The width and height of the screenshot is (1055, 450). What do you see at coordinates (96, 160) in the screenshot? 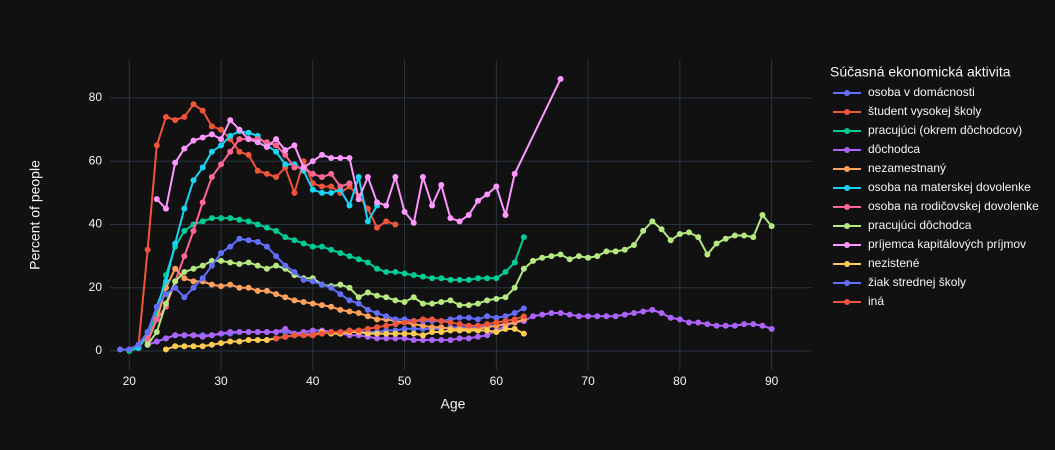
I see `y-tick-label: 60` at bounding box center [96, 160].